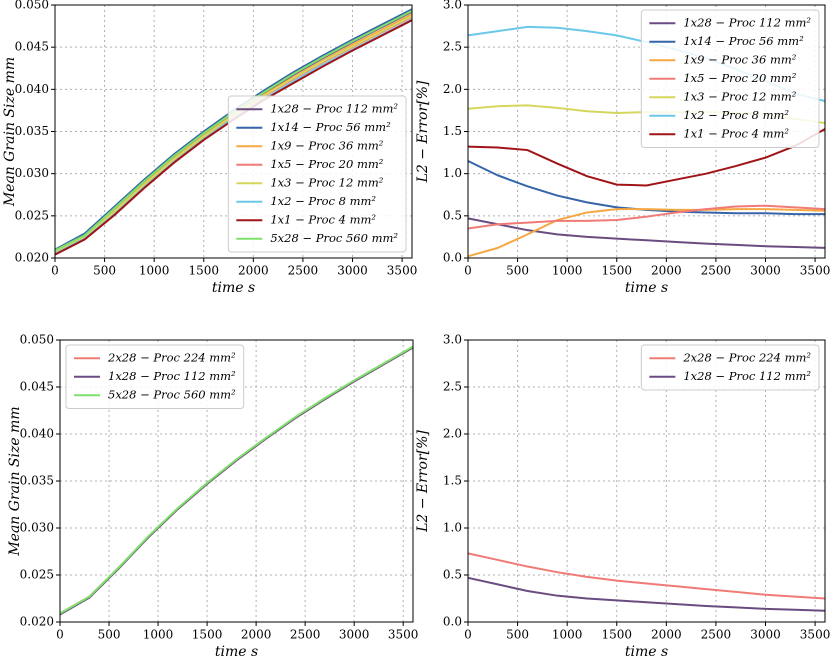 The height and width of the screenshot is (658, 830). What do you see at coordinates (37, 387) in the screenshot?
I see `y-tick-label: 0.045` at bounding box center [37, 387].